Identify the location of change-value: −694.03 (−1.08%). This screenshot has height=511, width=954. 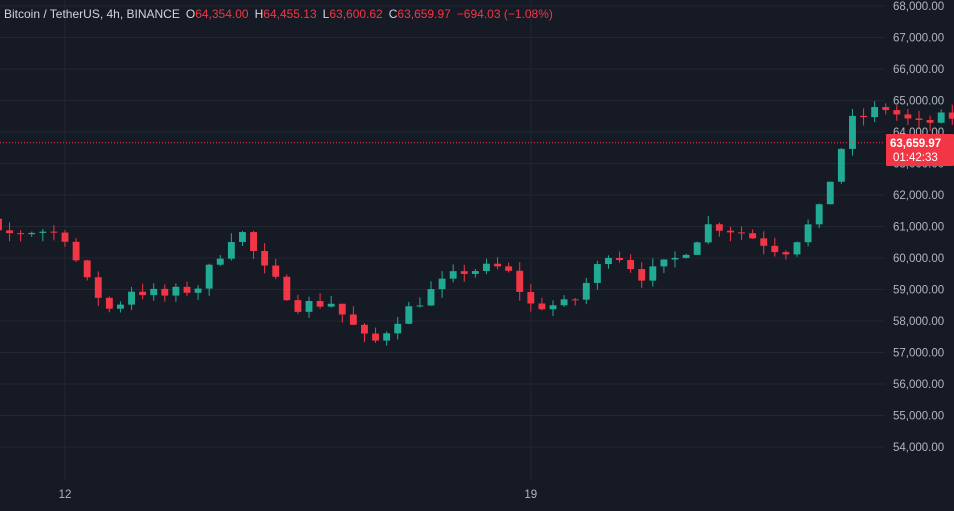
(504, 14).